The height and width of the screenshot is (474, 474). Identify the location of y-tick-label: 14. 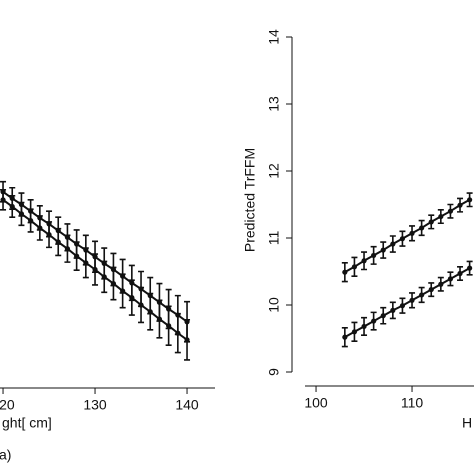
(274, 37).